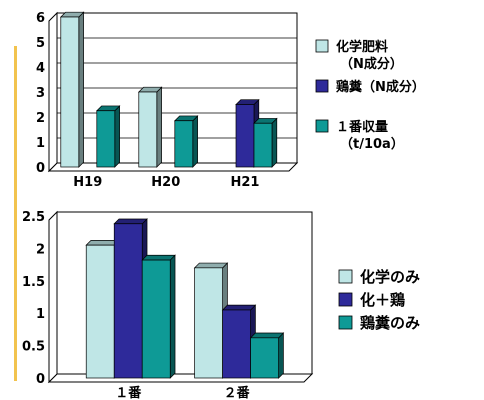 This screenshot has width=484, height=400. What do you see at coordinates (390, 277) in the screenshot?
I see `legend-label: 化学のみ` at bounding box center [390, 277].